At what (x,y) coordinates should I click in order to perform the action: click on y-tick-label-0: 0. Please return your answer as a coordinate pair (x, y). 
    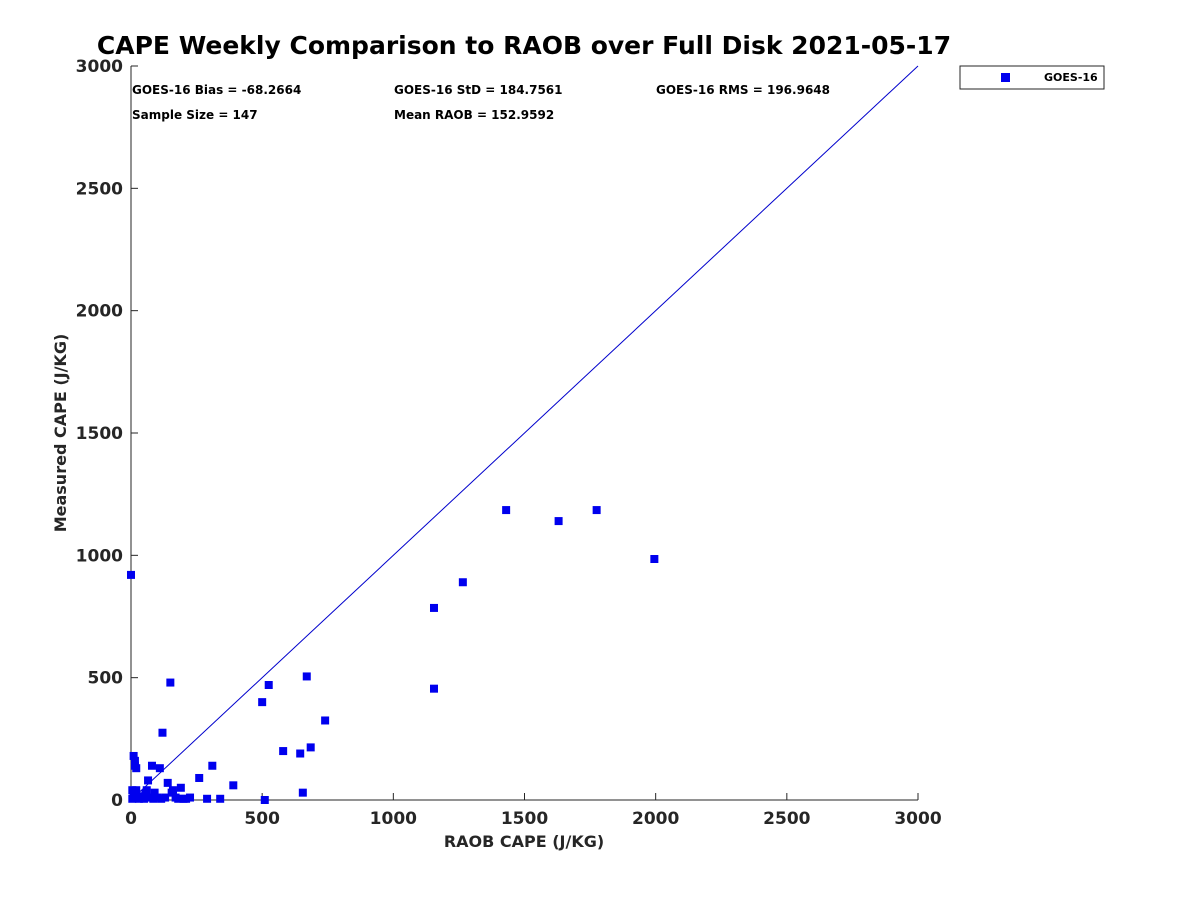
    Looking at the image, I should click on (117, 801).